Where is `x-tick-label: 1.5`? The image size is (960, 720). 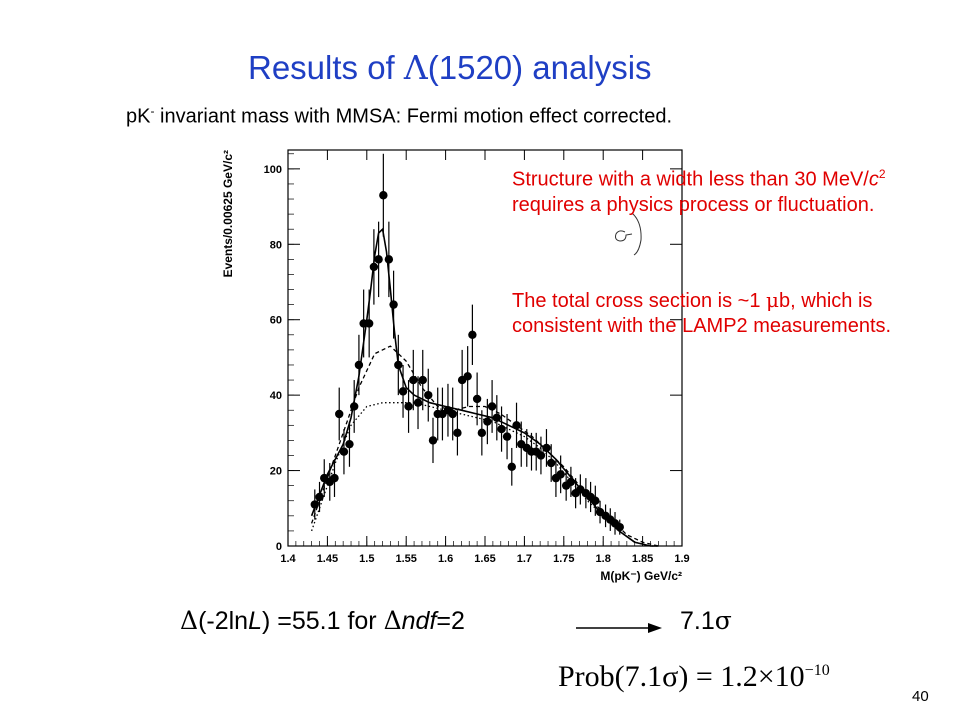 x-tick-label: 1.5 is located at coordinates (366, 559).